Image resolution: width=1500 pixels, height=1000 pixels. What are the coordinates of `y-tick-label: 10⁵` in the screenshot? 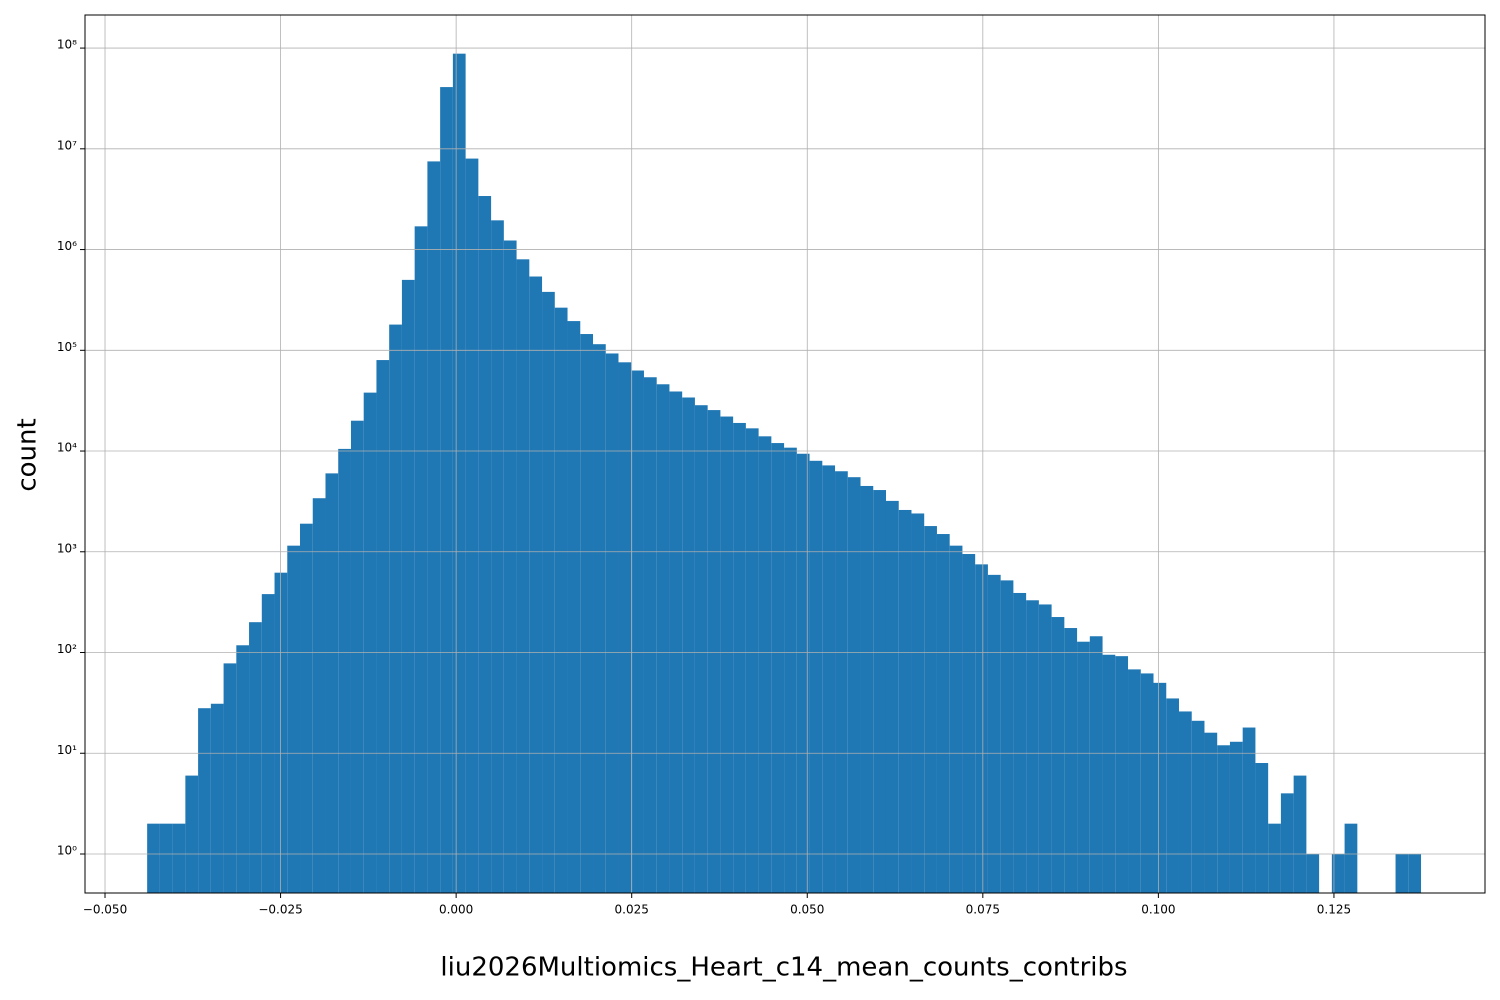 It's located at (67, 347).